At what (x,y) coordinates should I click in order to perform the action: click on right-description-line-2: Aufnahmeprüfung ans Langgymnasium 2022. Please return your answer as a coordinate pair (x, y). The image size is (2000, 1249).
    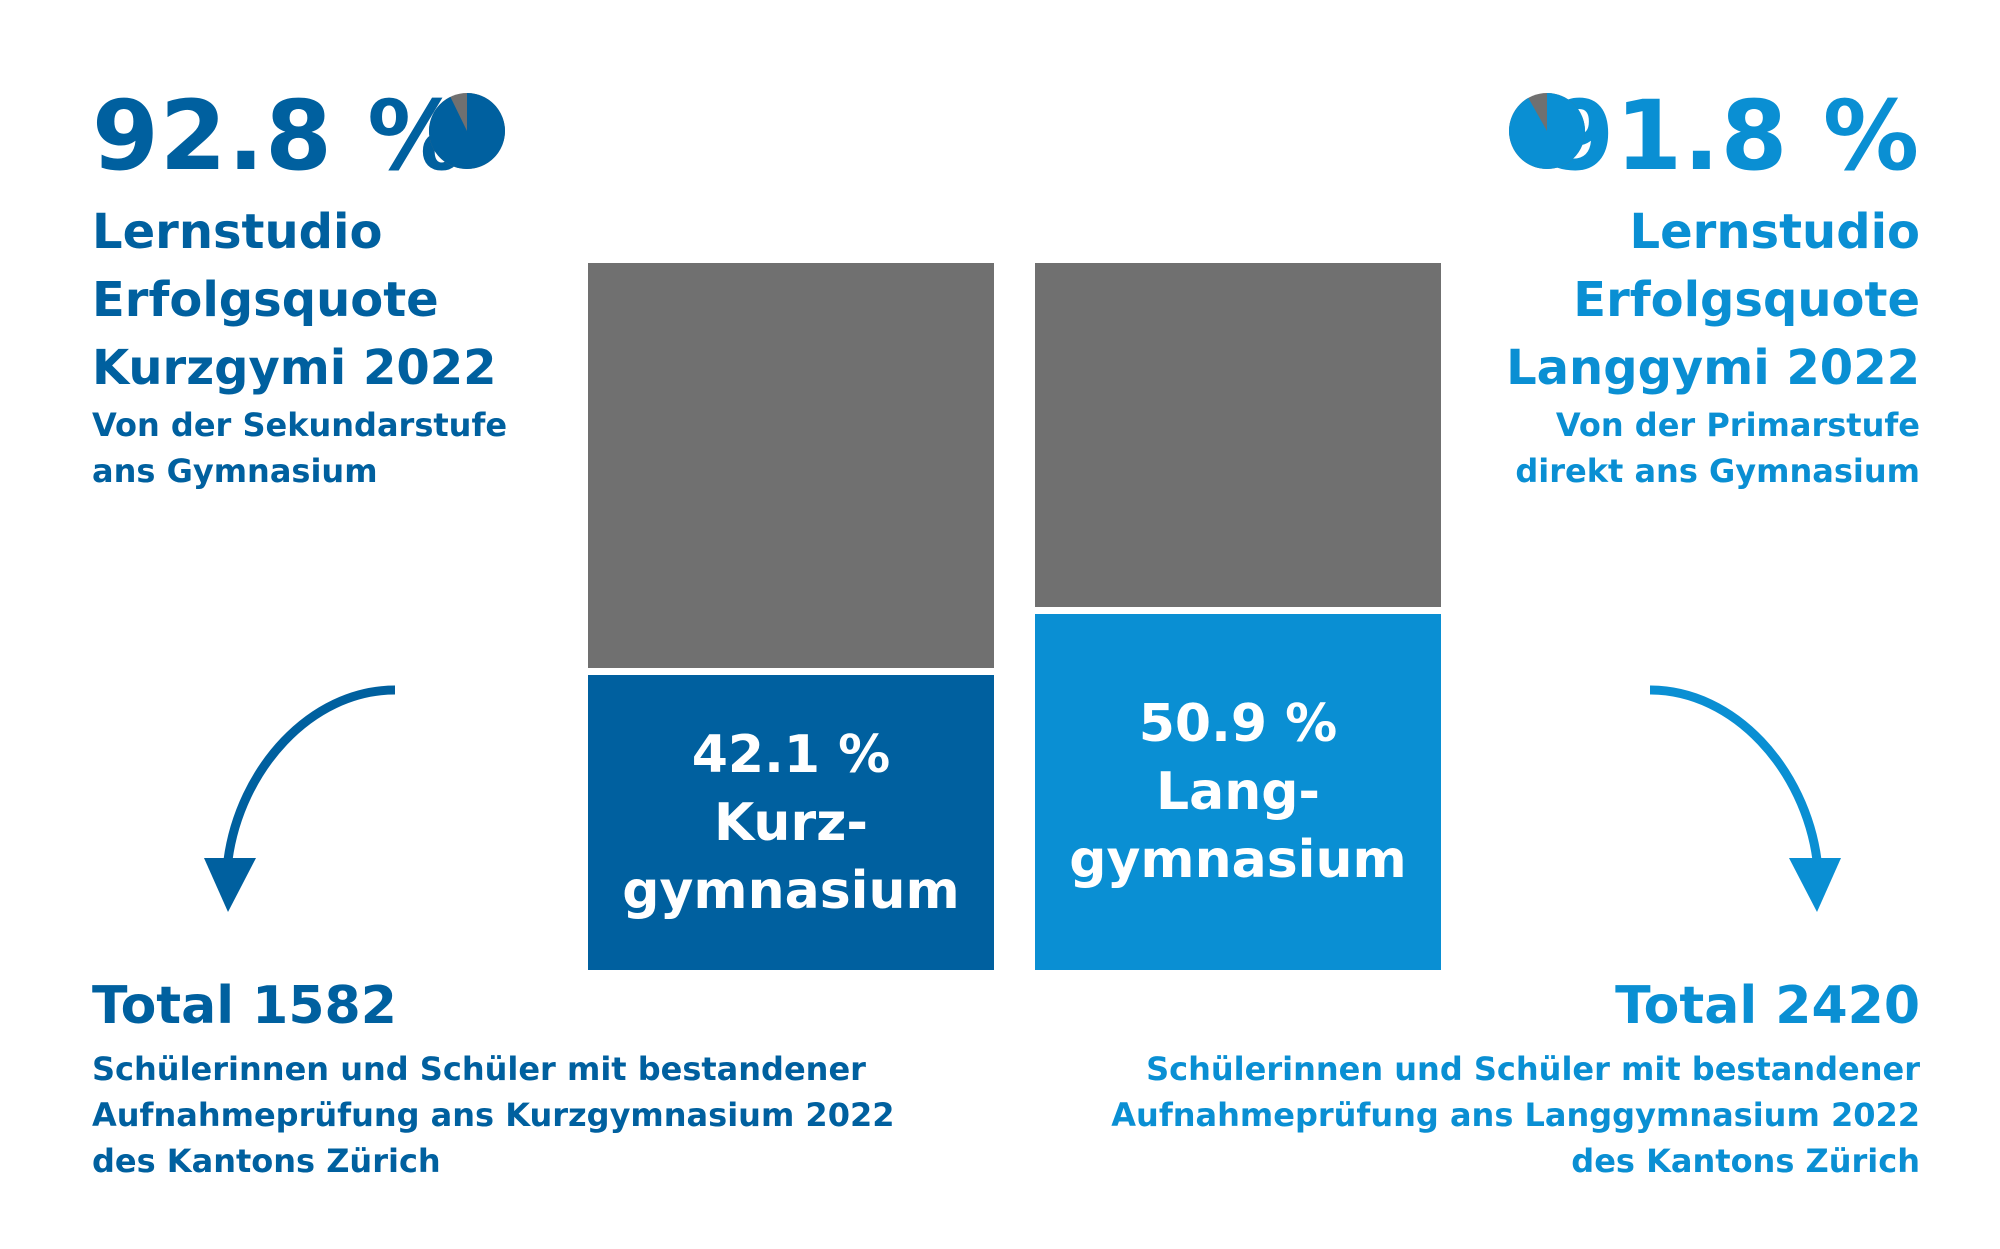
    Looking at the image, I should click on (1515, 1115).